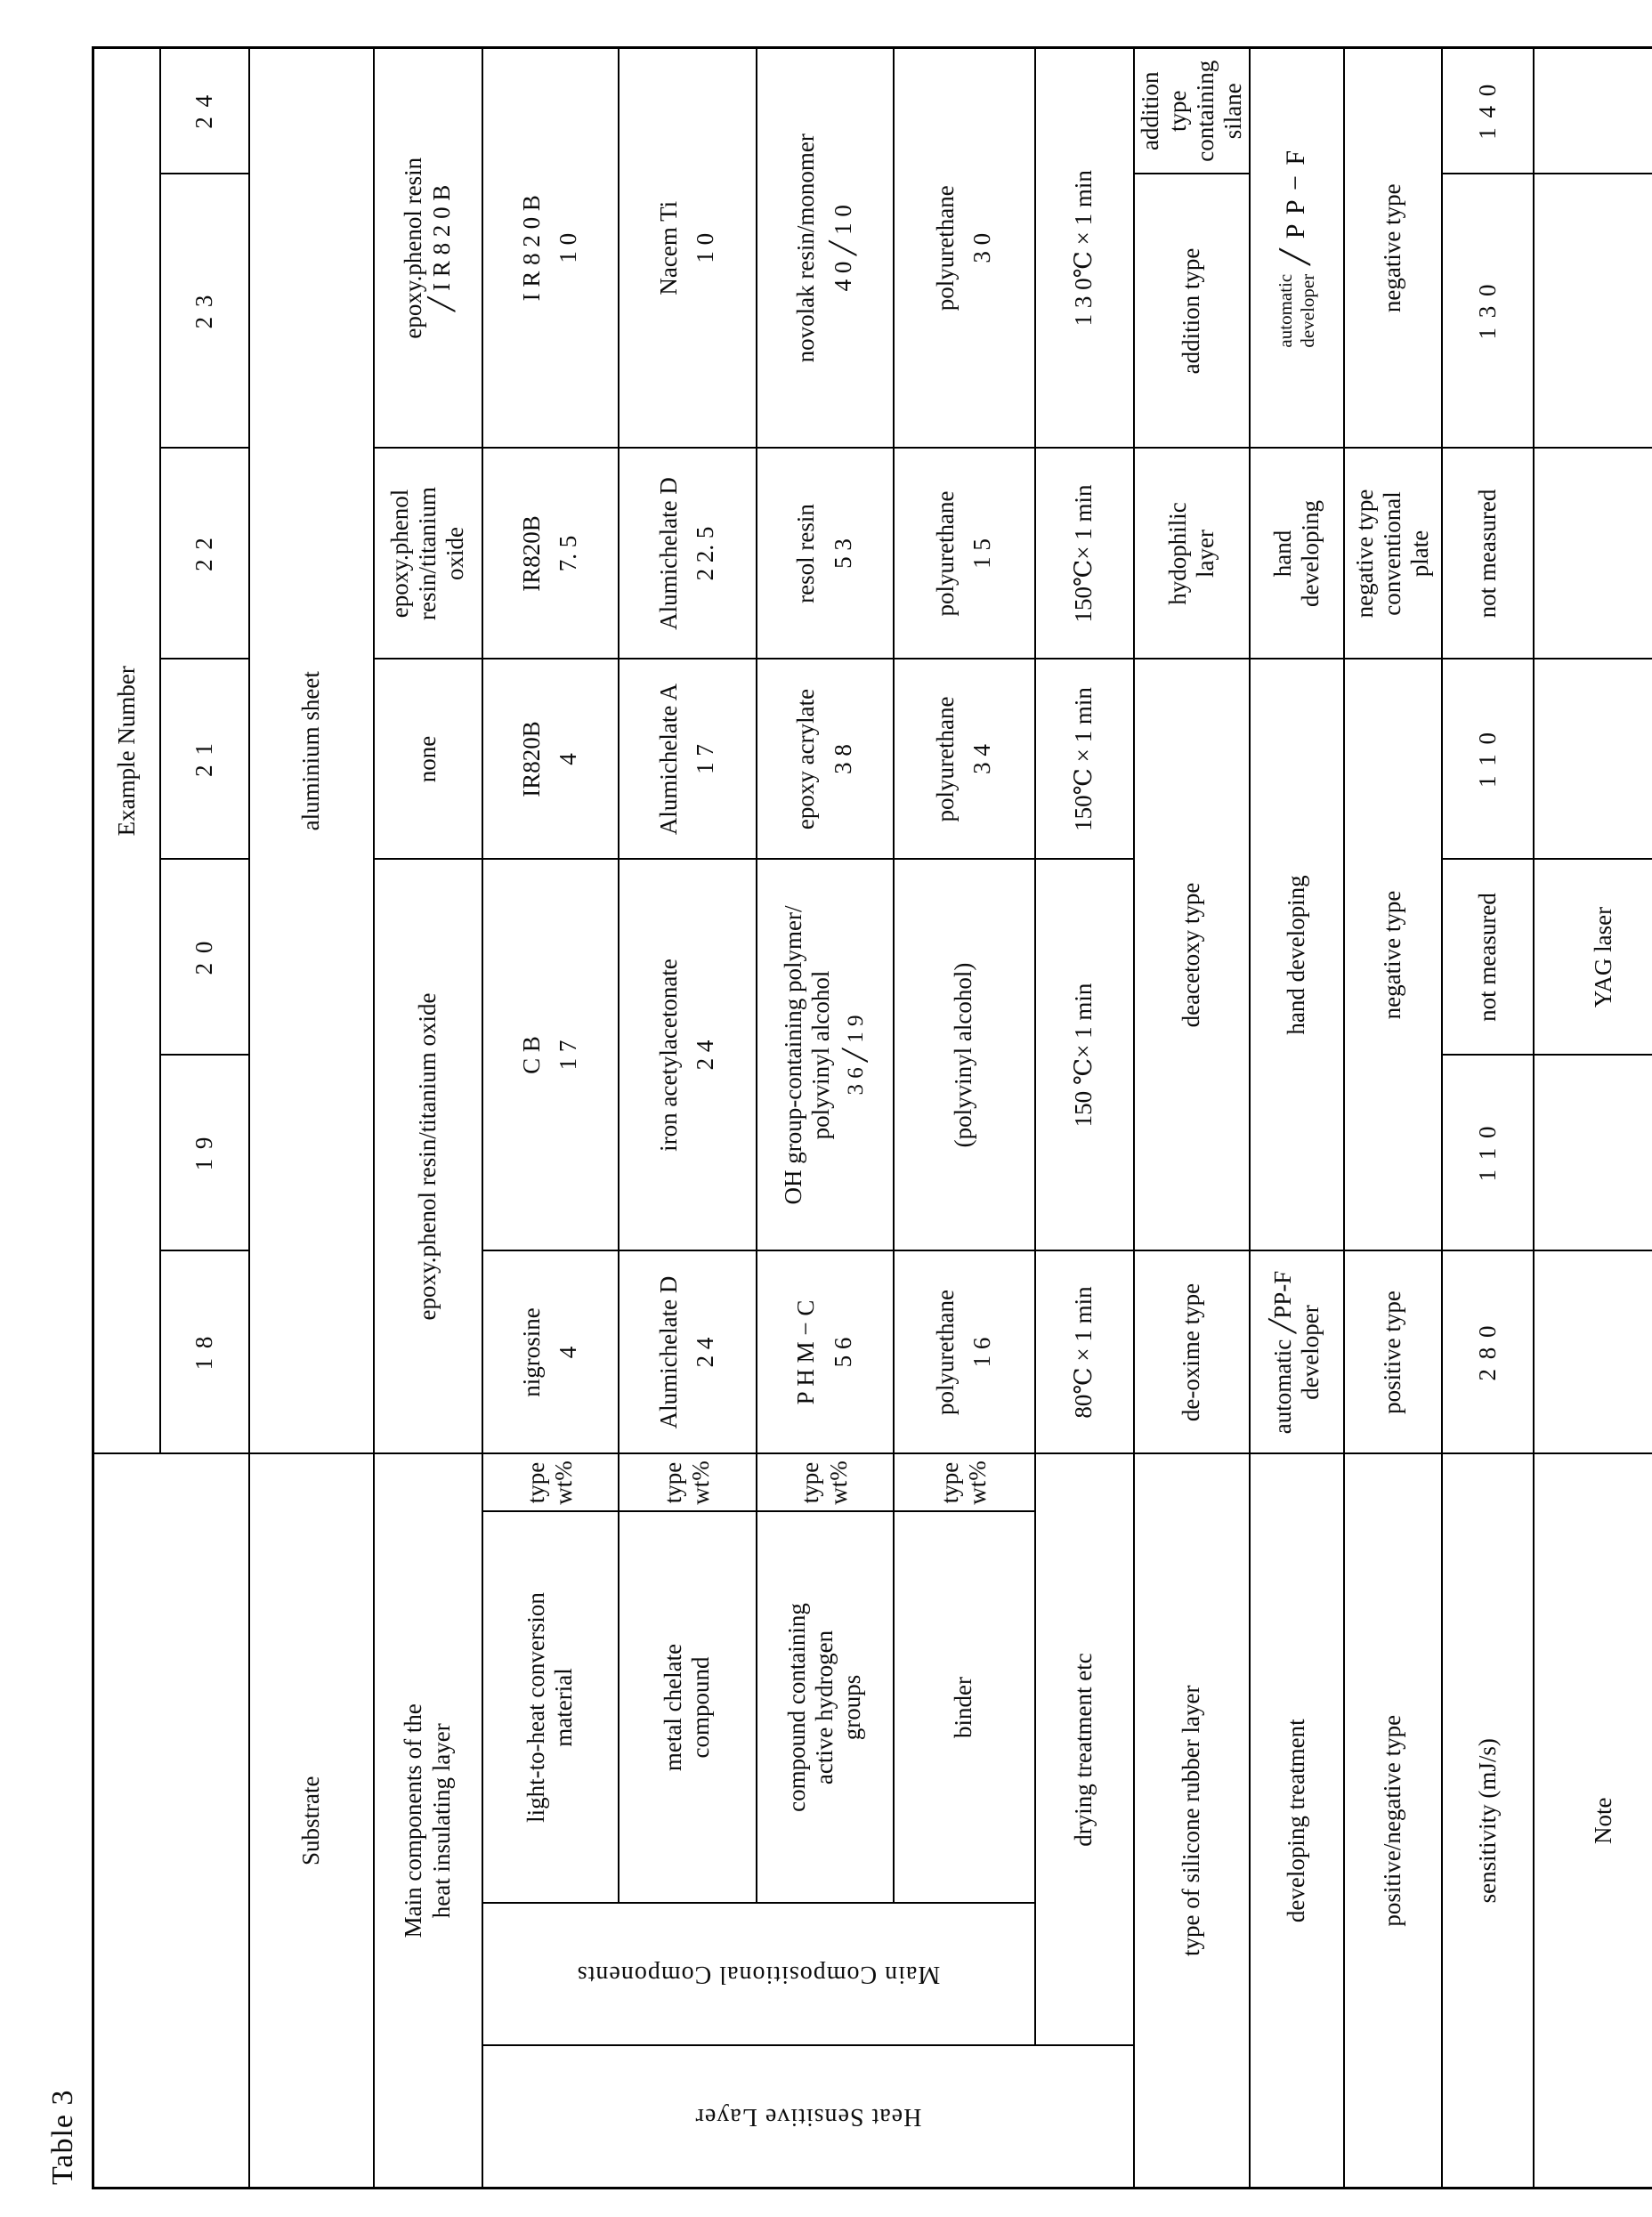 This screenshot has width=1652, height=2217. What do you see at coordinates (806, 759) in the screenshot?
I see `active-hydrogen-ex21-type: epoxy acrylate` at bounding box center [806, 759].